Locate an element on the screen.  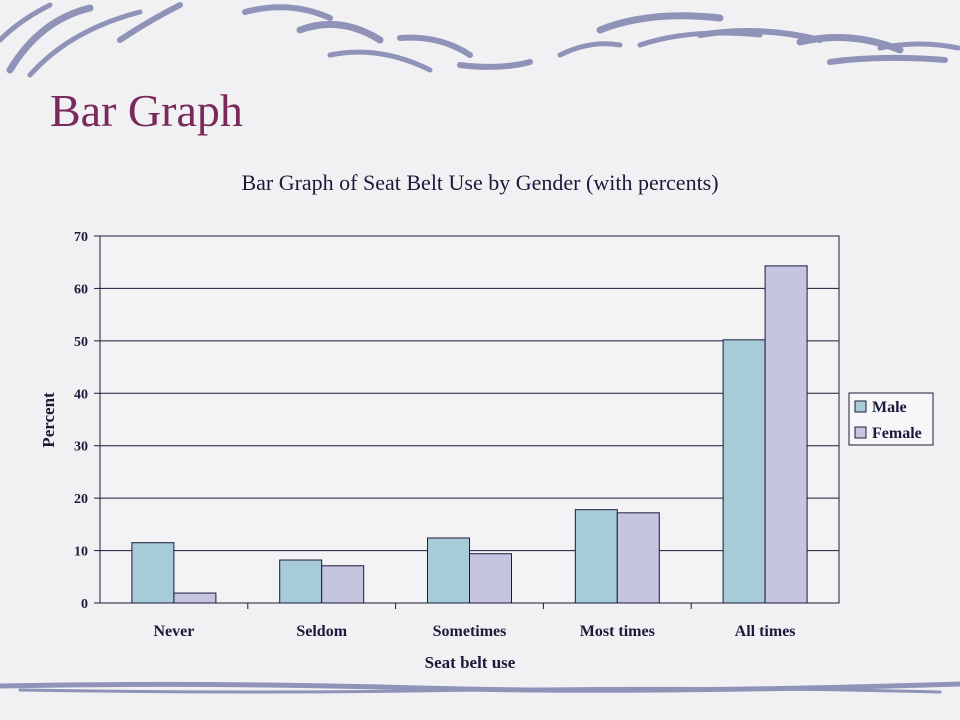
y-tick-label: 0 is located at coordinates (84, 604).